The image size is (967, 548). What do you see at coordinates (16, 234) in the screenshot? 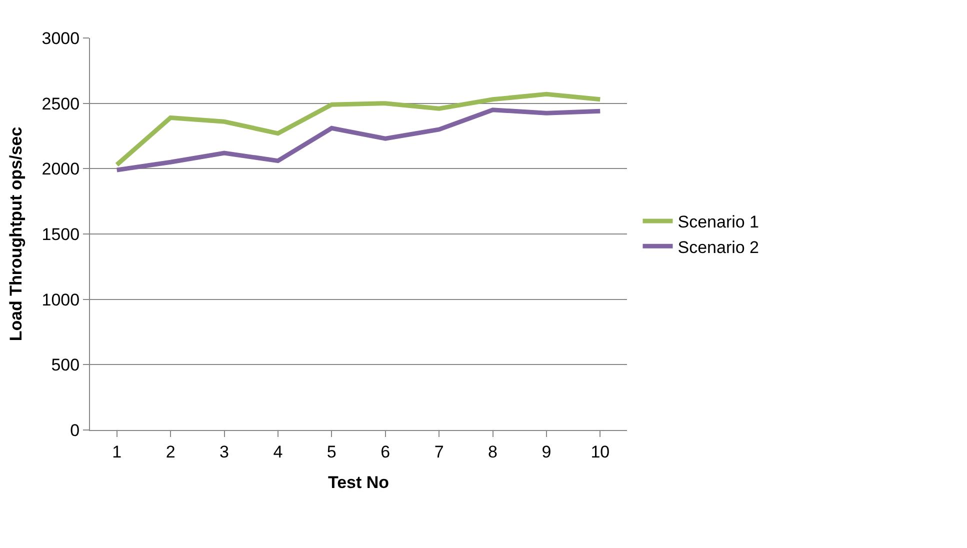
I see `y-axis-title: Load Throughtput ops/sec` at bounding box center [16, 234].